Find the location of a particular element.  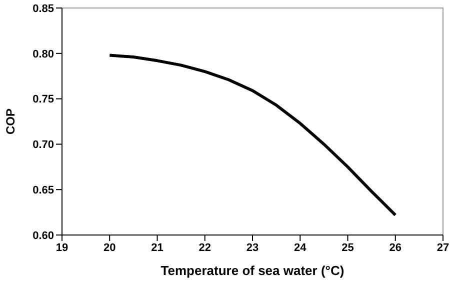

y-tick-label: 0.75 is located at coordinates (43, 100).